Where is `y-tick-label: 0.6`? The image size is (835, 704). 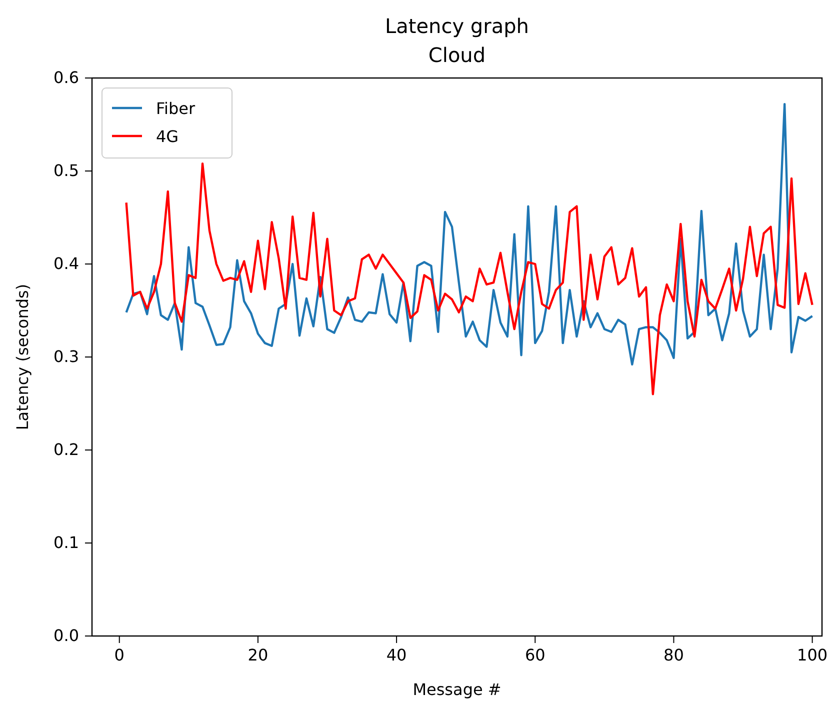 y-tick-label: 0.6 is located at coordinates (66, 78).